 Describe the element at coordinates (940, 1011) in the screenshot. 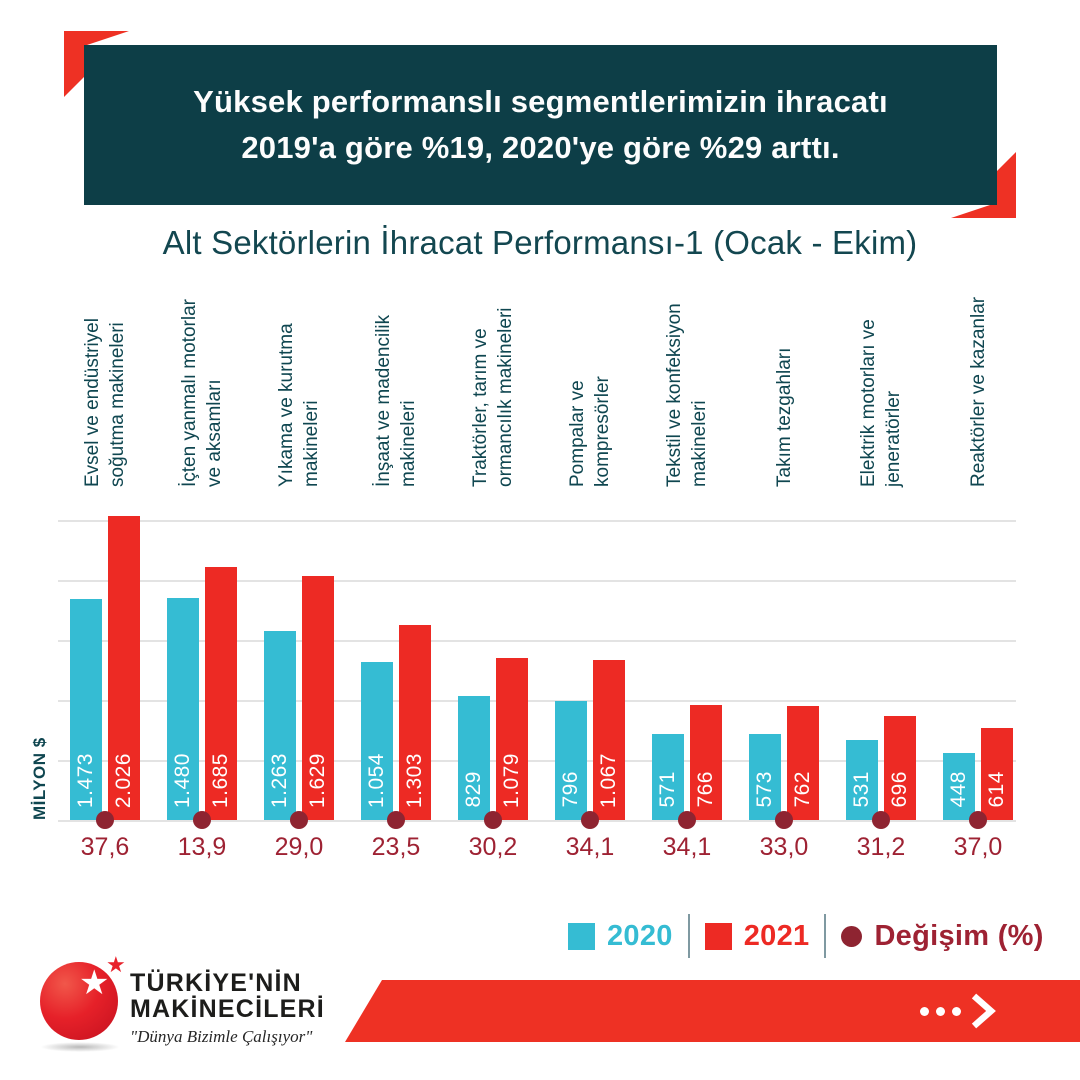

I see `ellipsis-dots-icon` at that location.